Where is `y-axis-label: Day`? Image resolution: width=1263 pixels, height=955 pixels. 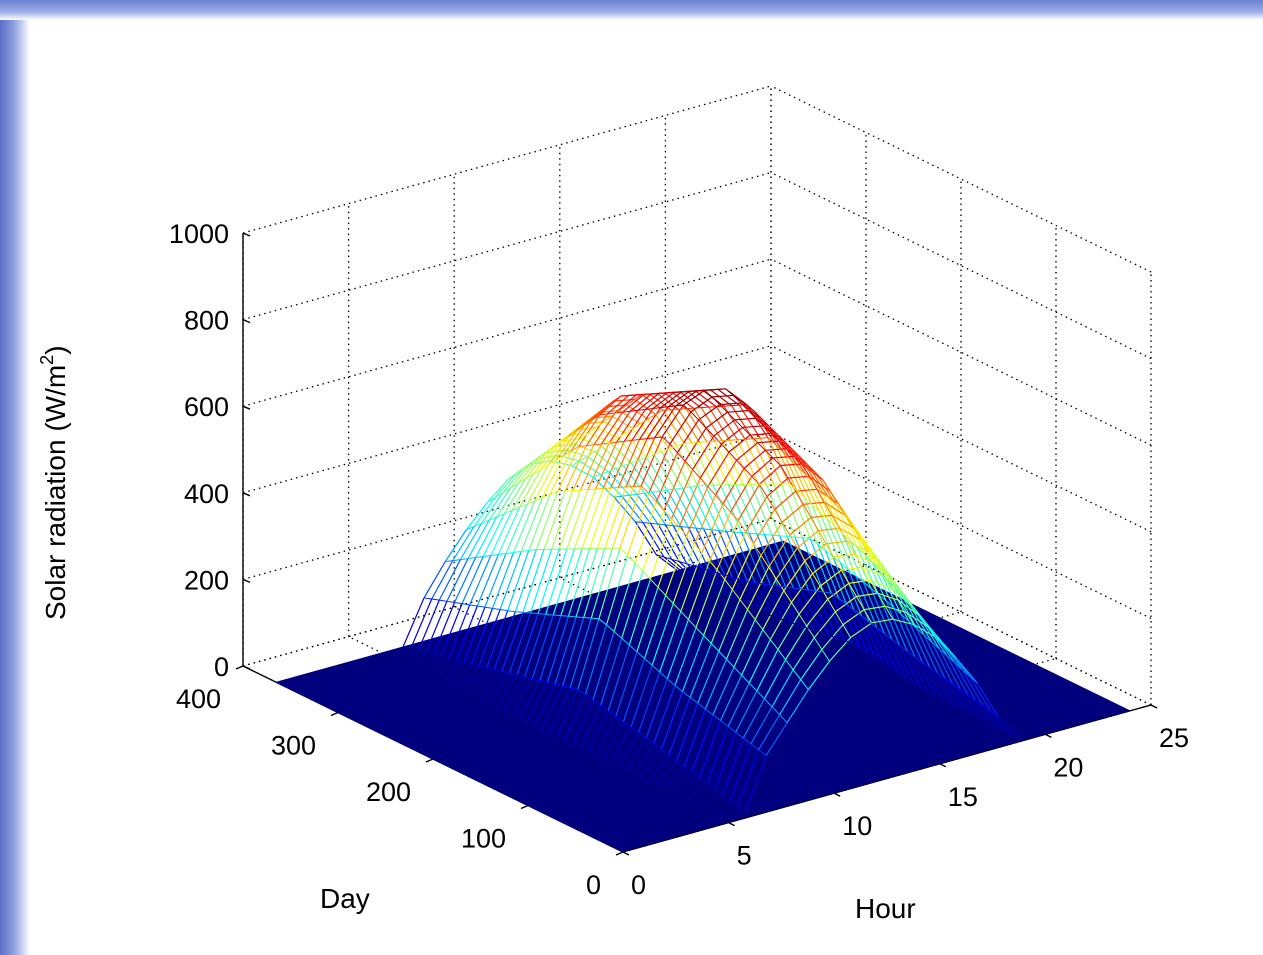 y-axis-label: Day is located at coordinates (345, 898).